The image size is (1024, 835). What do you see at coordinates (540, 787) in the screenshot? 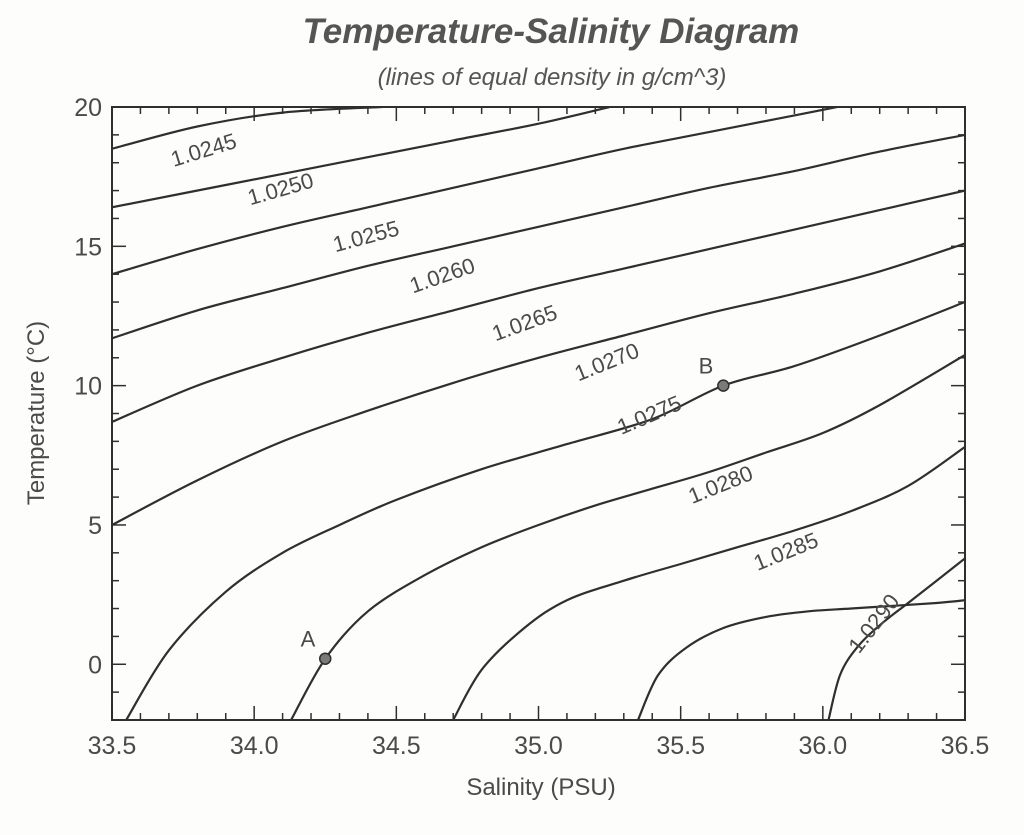
I see `x-axis-label: Salinity (PSU)` at bounding box center [540, 787].